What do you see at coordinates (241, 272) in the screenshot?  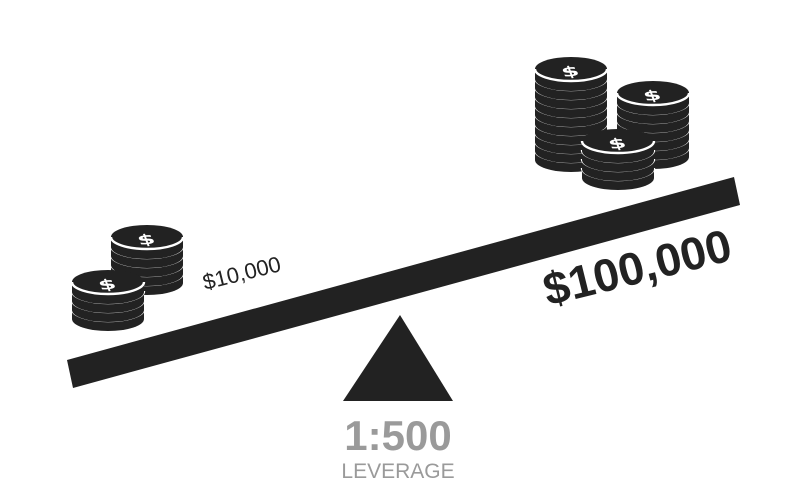 I see `small-amount-label: $10,000` at bounding box center [241, 272].